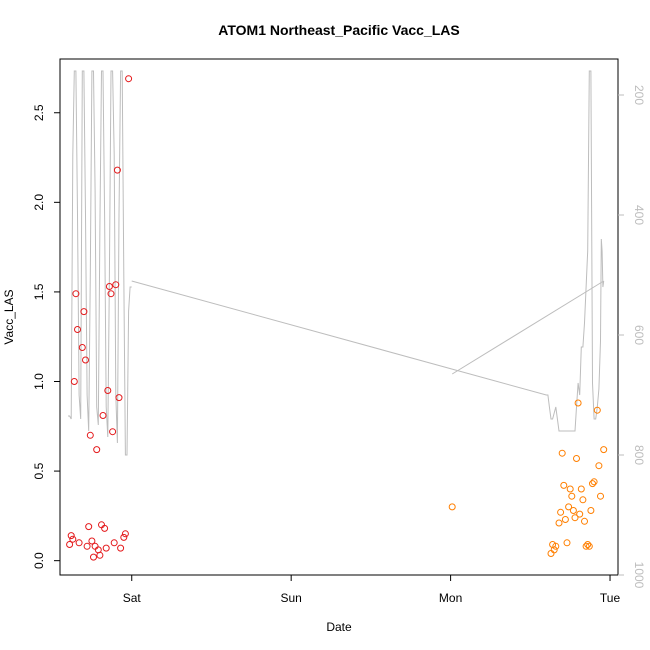  I want to click on x-tick-label: Sun, so click(290, 598).